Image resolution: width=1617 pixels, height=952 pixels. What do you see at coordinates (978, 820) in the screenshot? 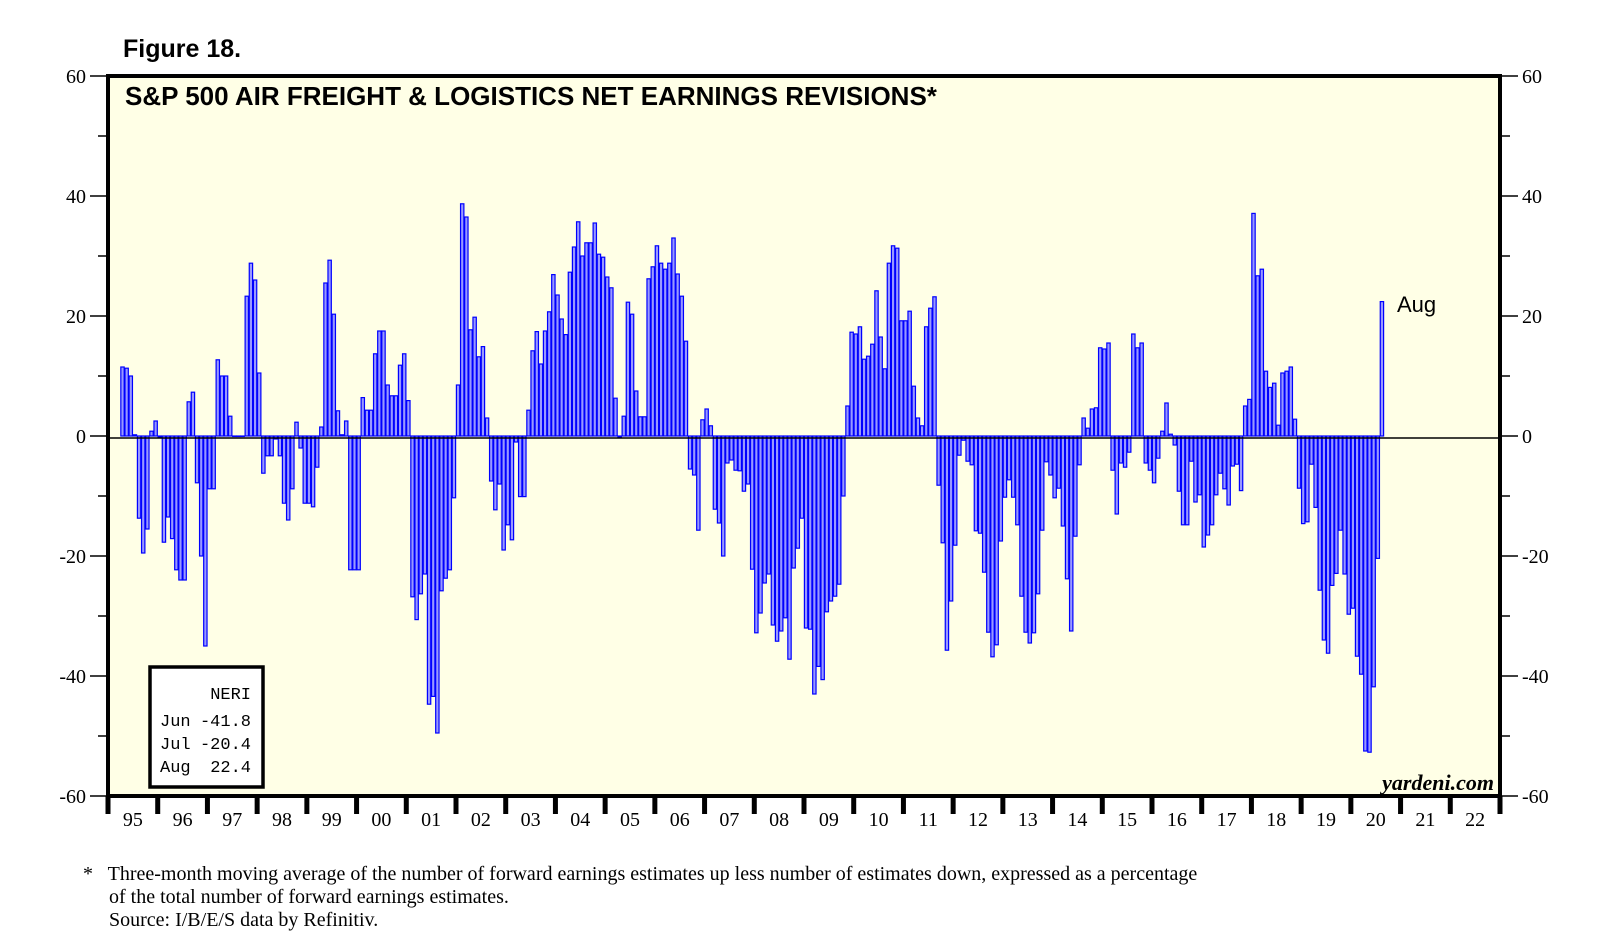
I see `x-tick-label: 12` at bounding box center [978, 820].